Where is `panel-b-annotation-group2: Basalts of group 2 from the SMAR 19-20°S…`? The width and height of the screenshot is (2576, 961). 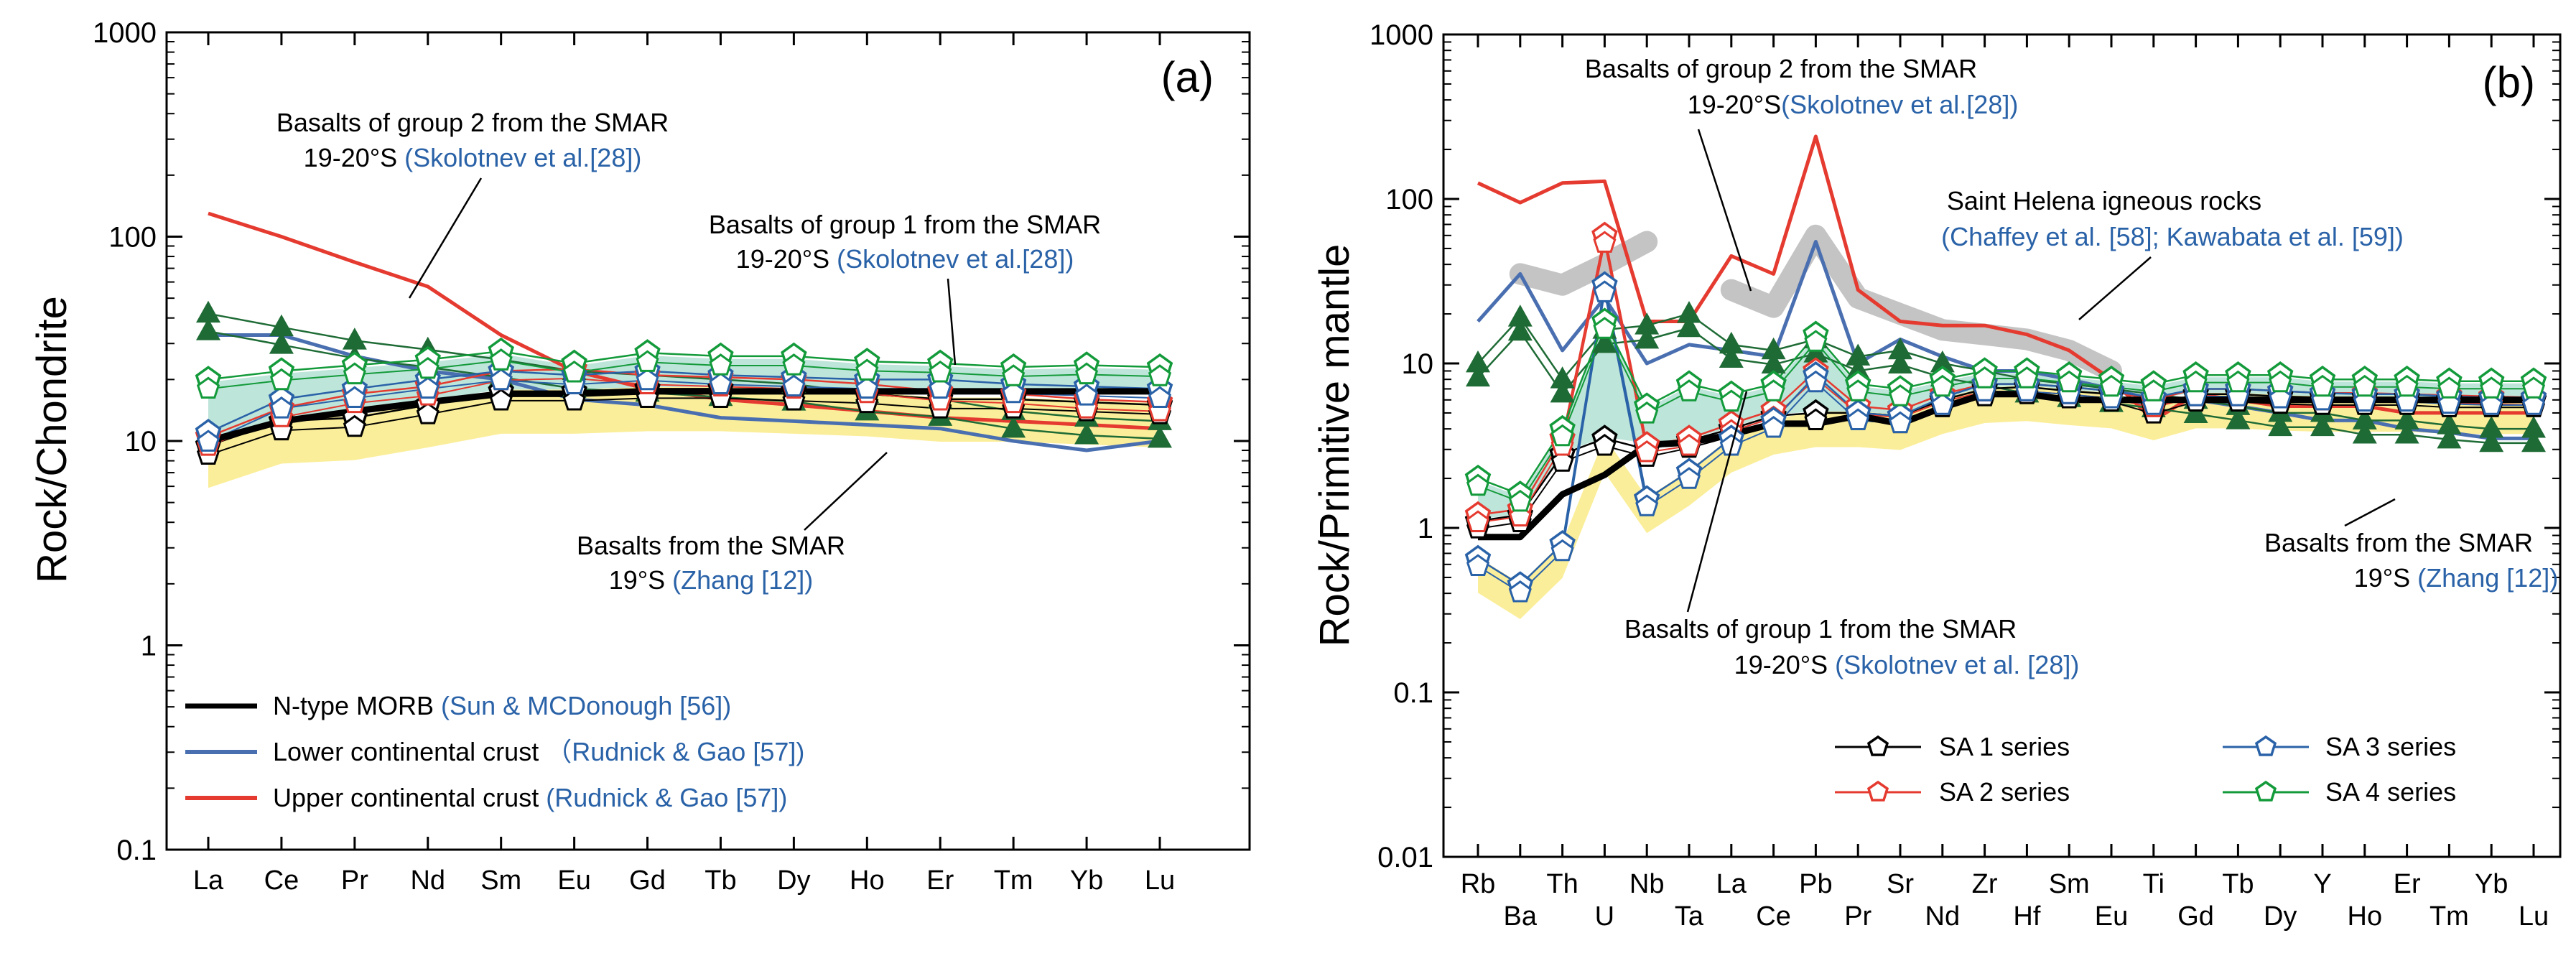
panel-b-annotation-group2: Basalts of group 2 from the SMAR 19-20°S… is located at coordinates (1802, 173).